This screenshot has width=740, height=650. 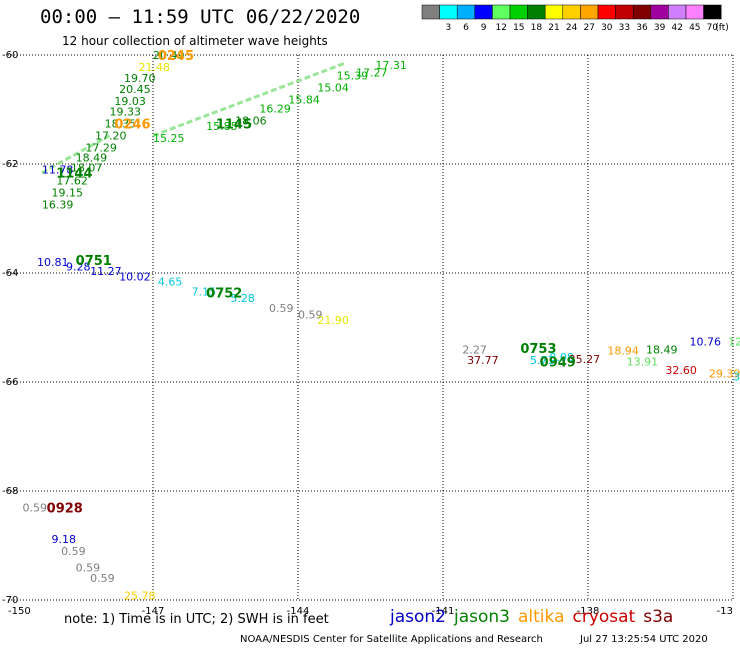 I want to click on wave-height-label: 16.39, so click(x=57, y=204).